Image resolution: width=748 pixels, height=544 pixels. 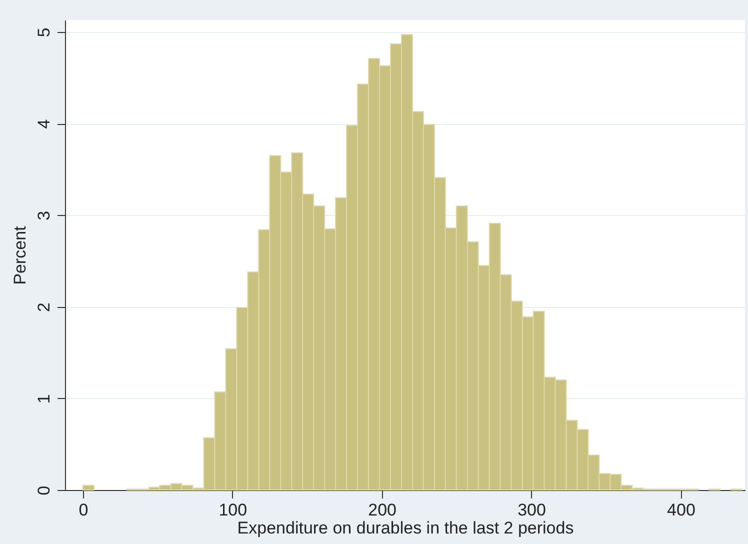 I want to click on y-tick-label: 2, so click(x=44, y=307).